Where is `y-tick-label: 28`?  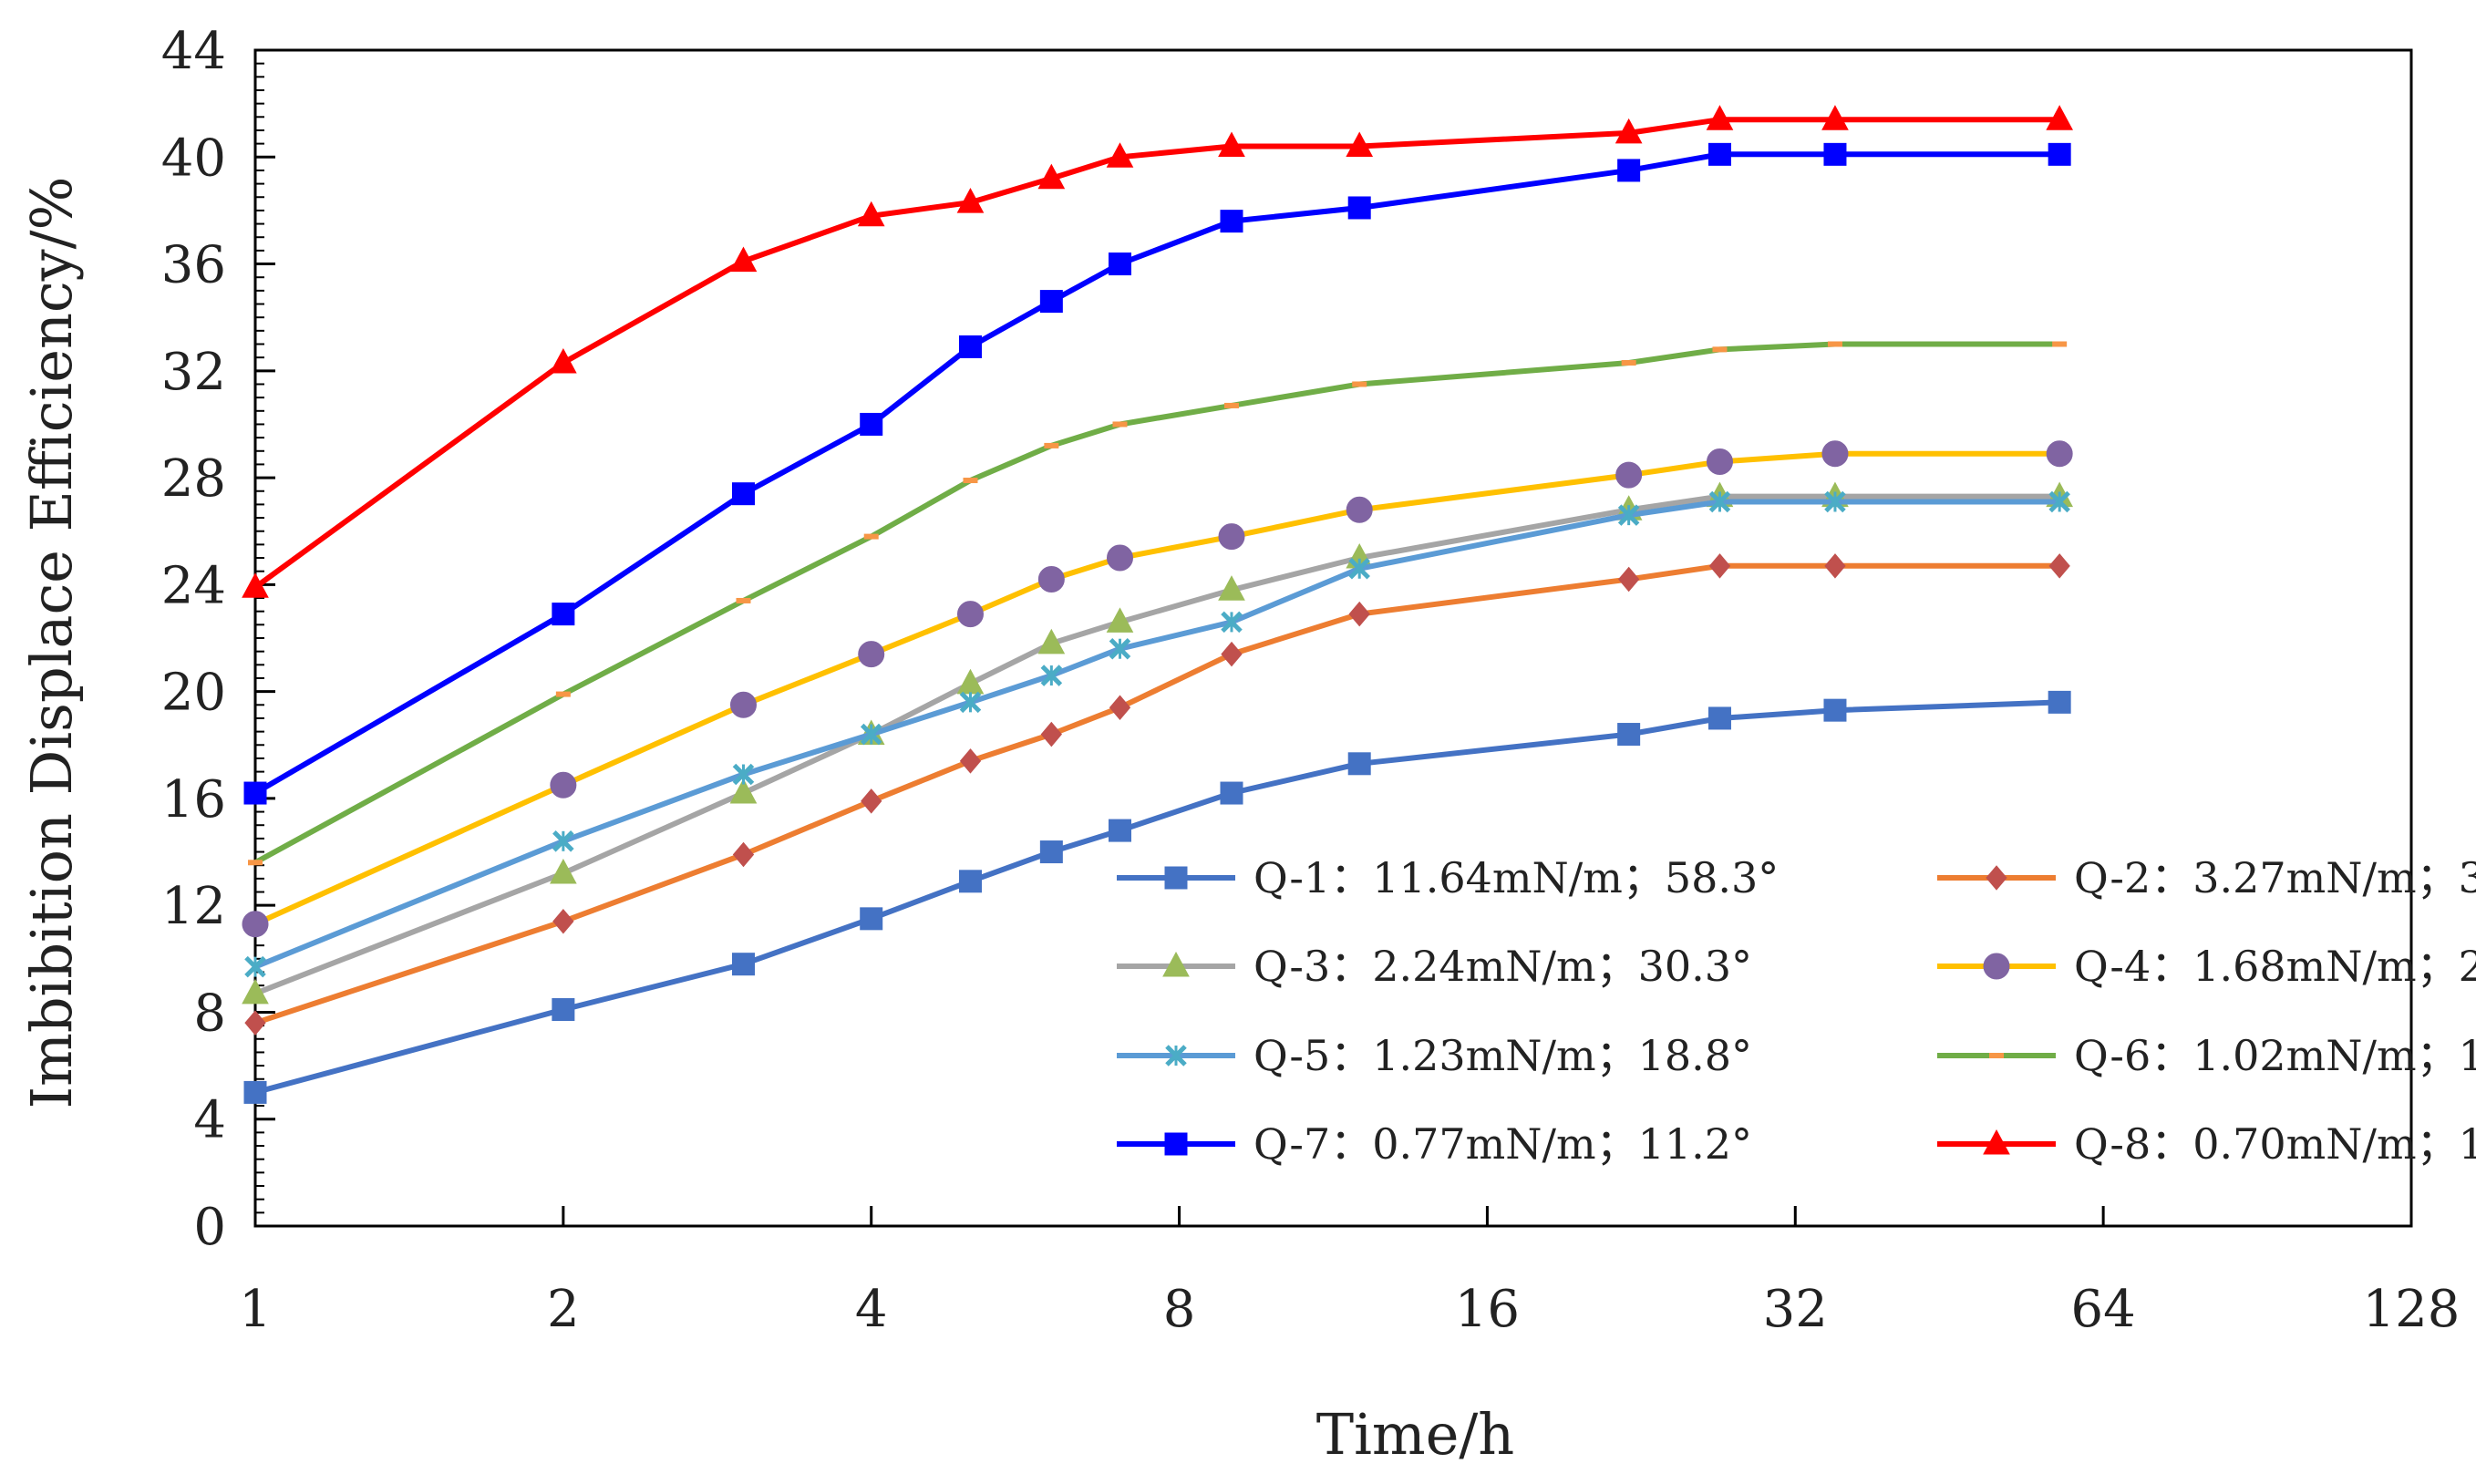 y-tick-label: 28 is located at coordinates (193, 479).